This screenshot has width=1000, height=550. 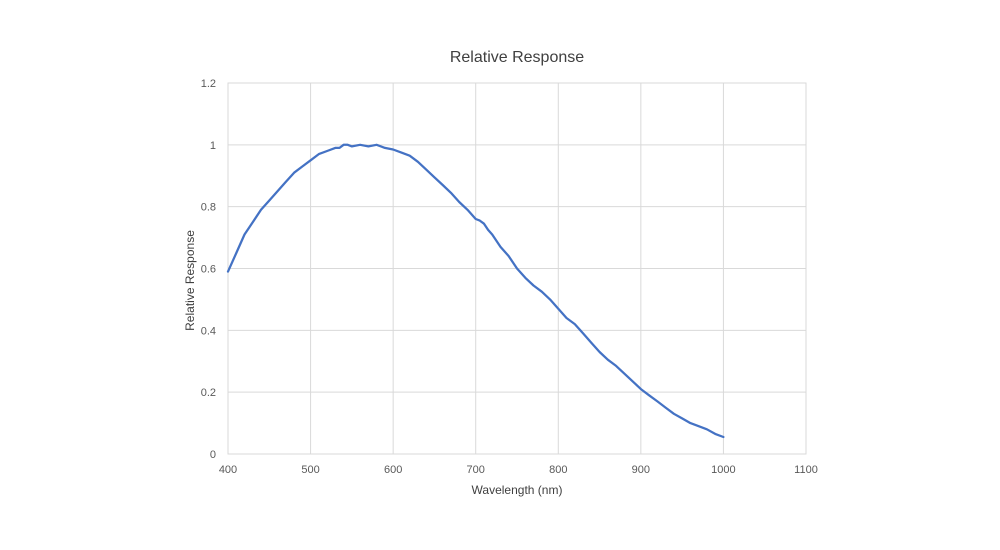 What do you see at coordinates (208, 208) in the screenshot?
I see `y-tick-label: 0.8` at bounding box center [208, 208].